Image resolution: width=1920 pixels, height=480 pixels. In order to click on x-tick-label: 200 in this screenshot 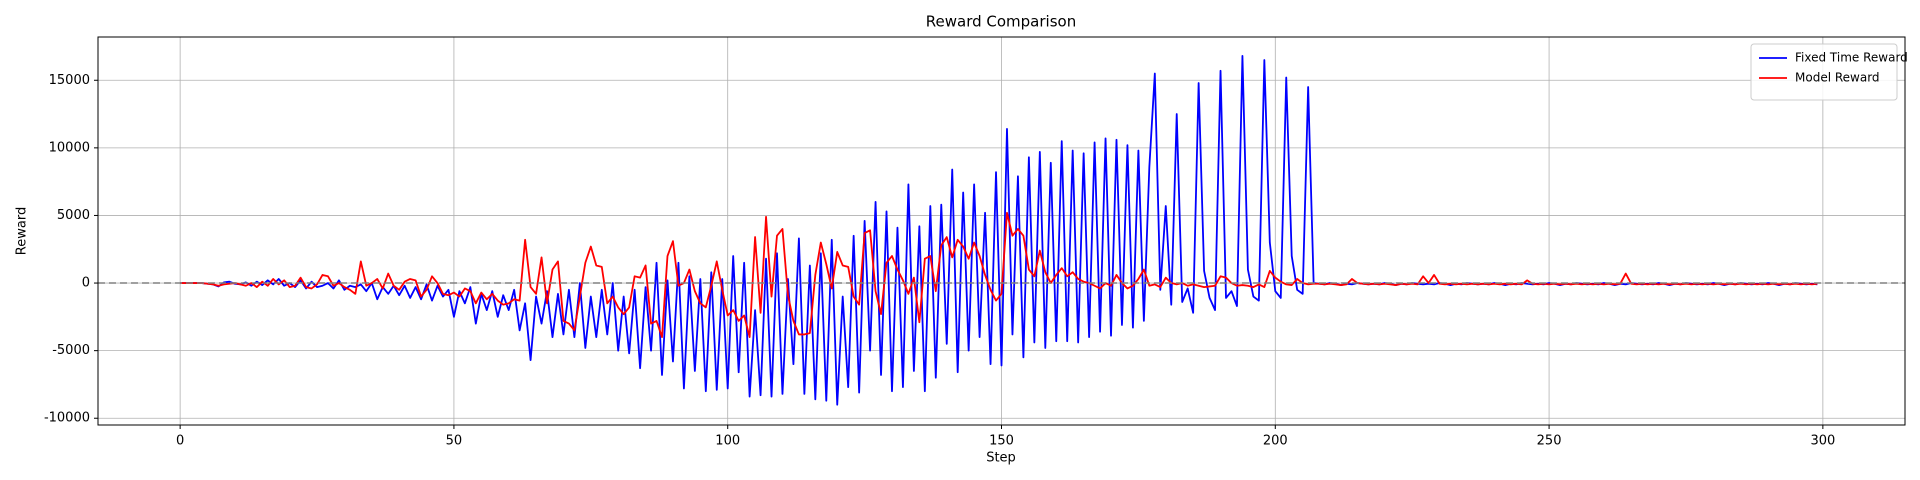, I will do `click(1275, 441)`.